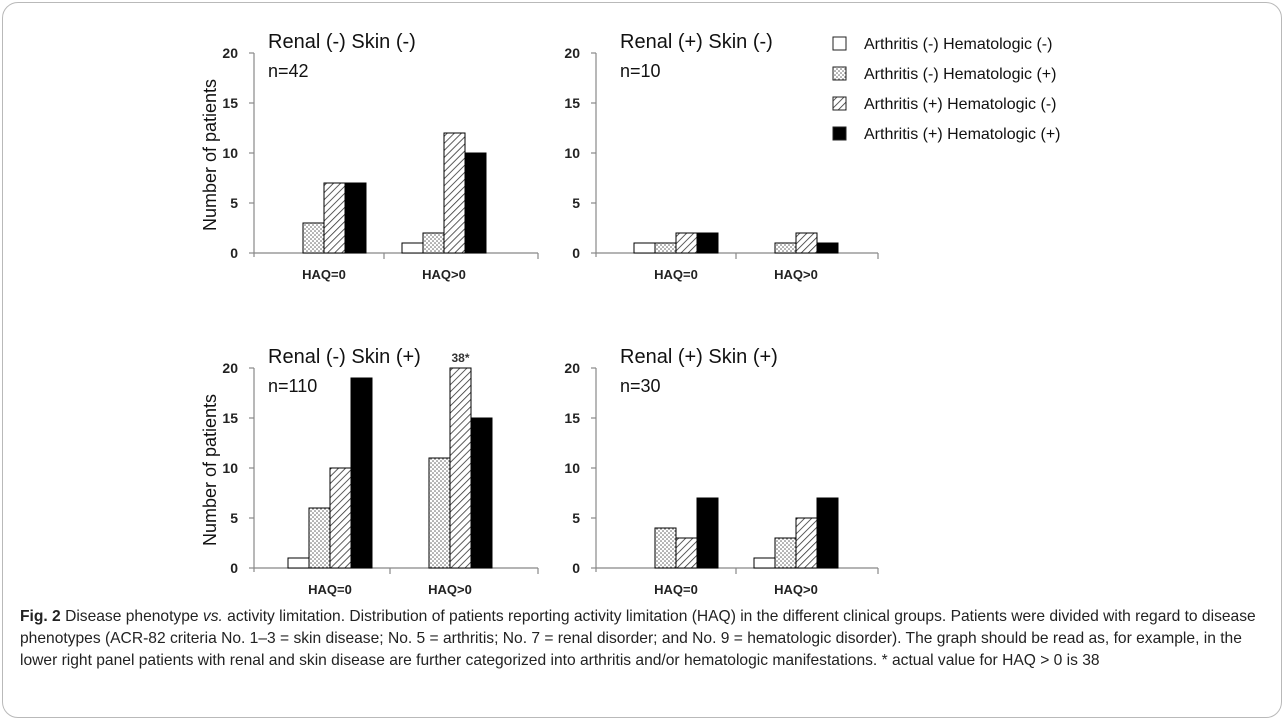  I want to click on legend-swatch-black, so click(839, 133).